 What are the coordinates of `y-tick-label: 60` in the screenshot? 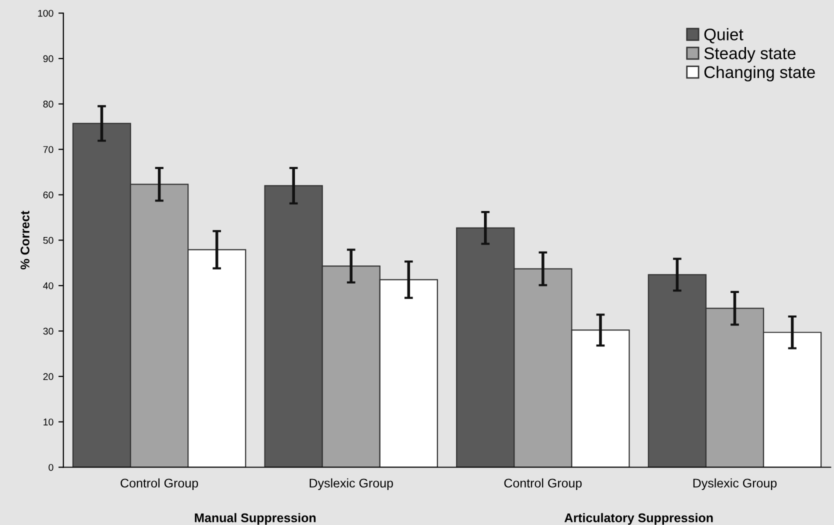 It's located at (48, 195).